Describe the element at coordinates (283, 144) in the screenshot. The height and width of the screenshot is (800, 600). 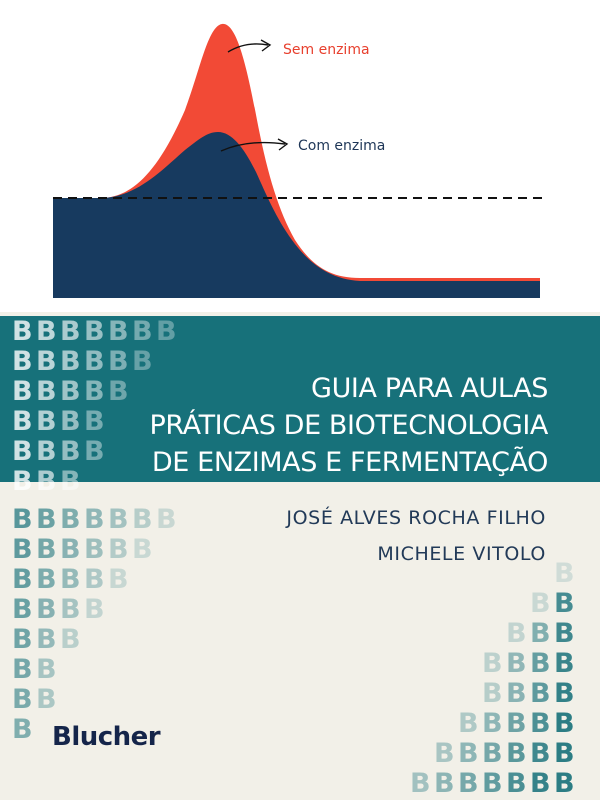
I see `arrowhead-with-enzyme` at that location.